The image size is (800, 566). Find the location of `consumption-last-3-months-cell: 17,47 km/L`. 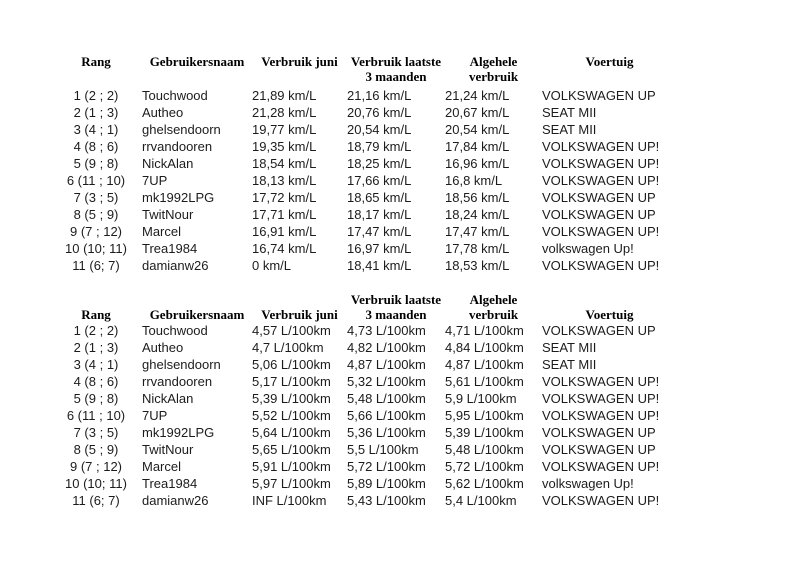

consumption-last-3-months-cell: 17,47 km/L is located at coordinates (379, 231).